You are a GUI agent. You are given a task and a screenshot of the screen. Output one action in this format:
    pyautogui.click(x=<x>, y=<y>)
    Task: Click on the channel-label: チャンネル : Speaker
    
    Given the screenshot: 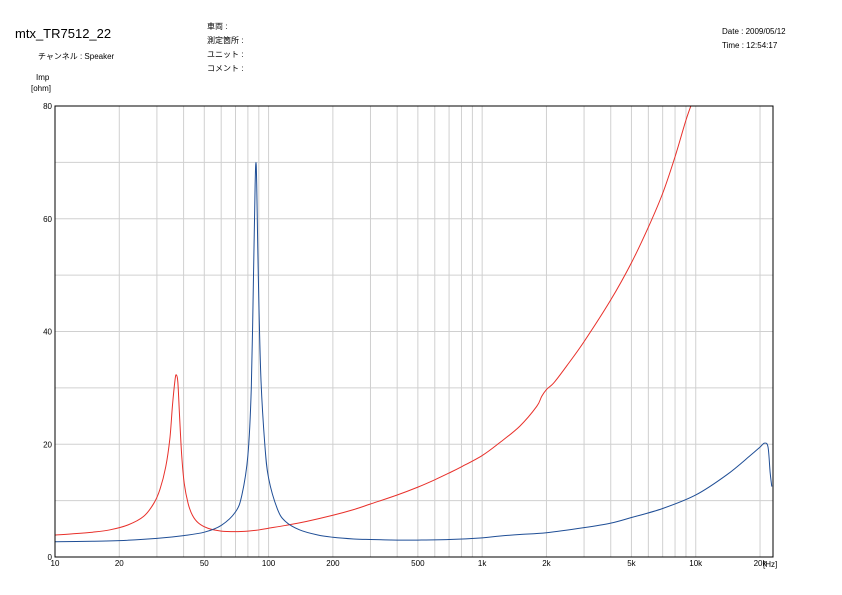 What is the action you would take?
    pyautogui.click(x=76, y=56)
    